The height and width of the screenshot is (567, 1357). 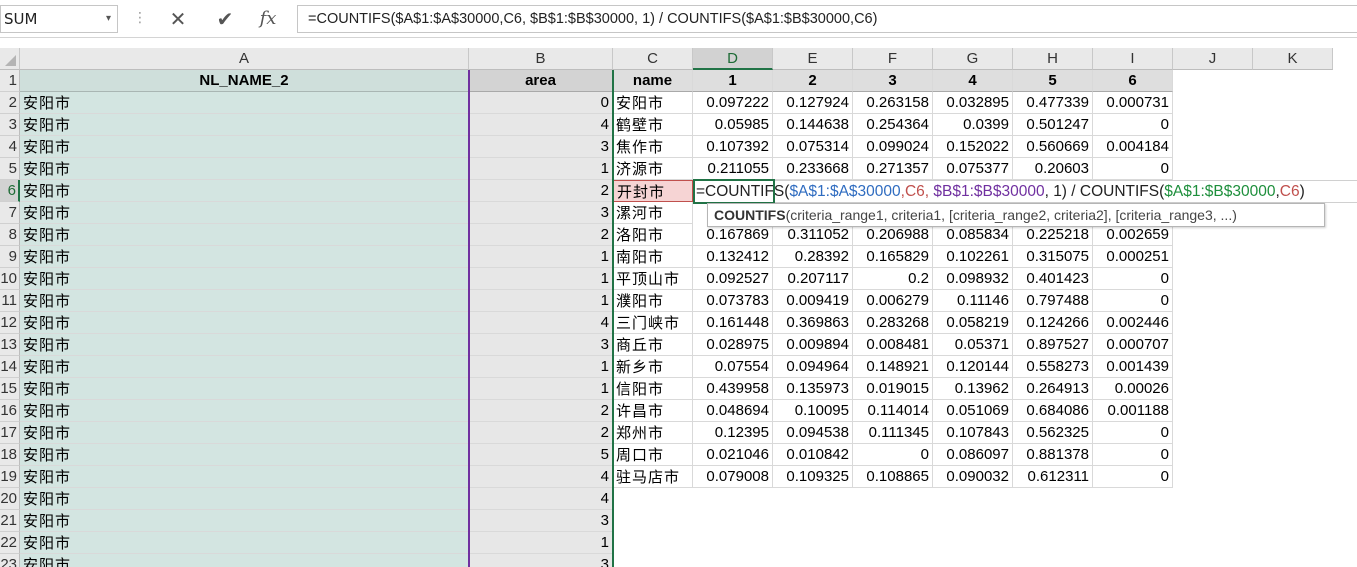 What do you see at coordinates (1133, 367) in the screenshot?
I see `cell-i14: 0.001439` at bounding box center [1133, 367].